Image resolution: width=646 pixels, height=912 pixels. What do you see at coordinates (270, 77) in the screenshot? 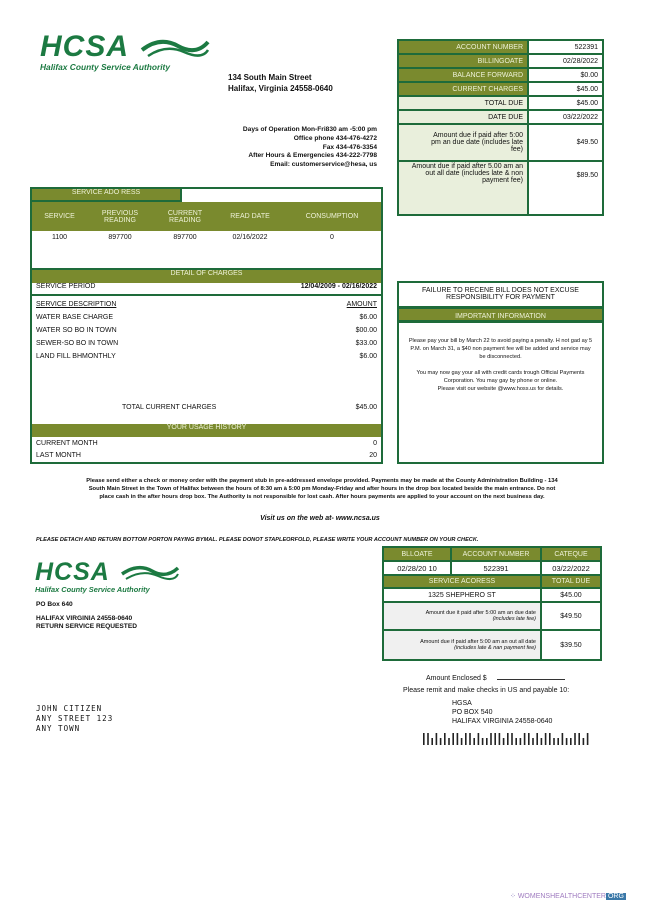
I see `address-line: 134 South Main Street` at bounding box center [270, 77].